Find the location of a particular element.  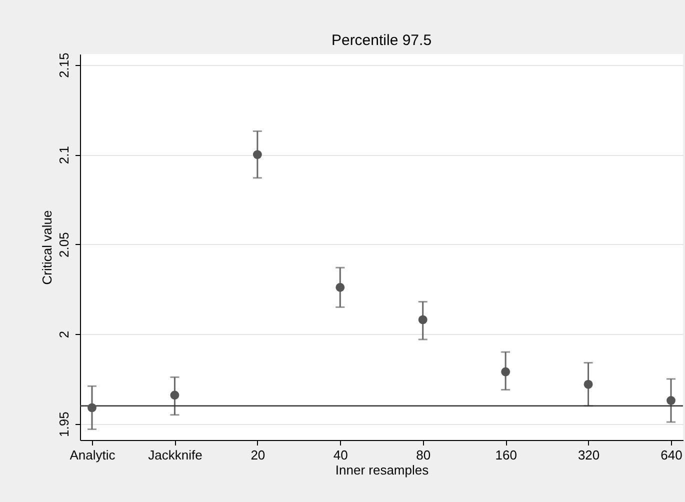

y-tick-label: 1.95 is located at coordinates (64, 424).